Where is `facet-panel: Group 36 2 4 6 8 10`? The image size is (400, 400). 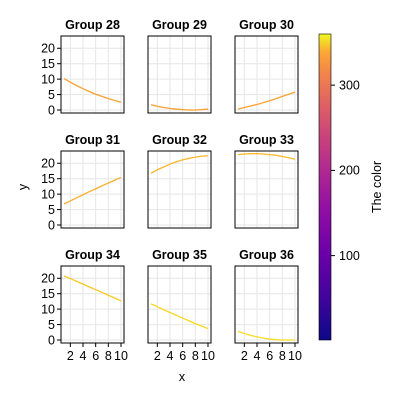
facet-panel: Group 36 2 4 6 8 10 is located at coordinates (268, 305).